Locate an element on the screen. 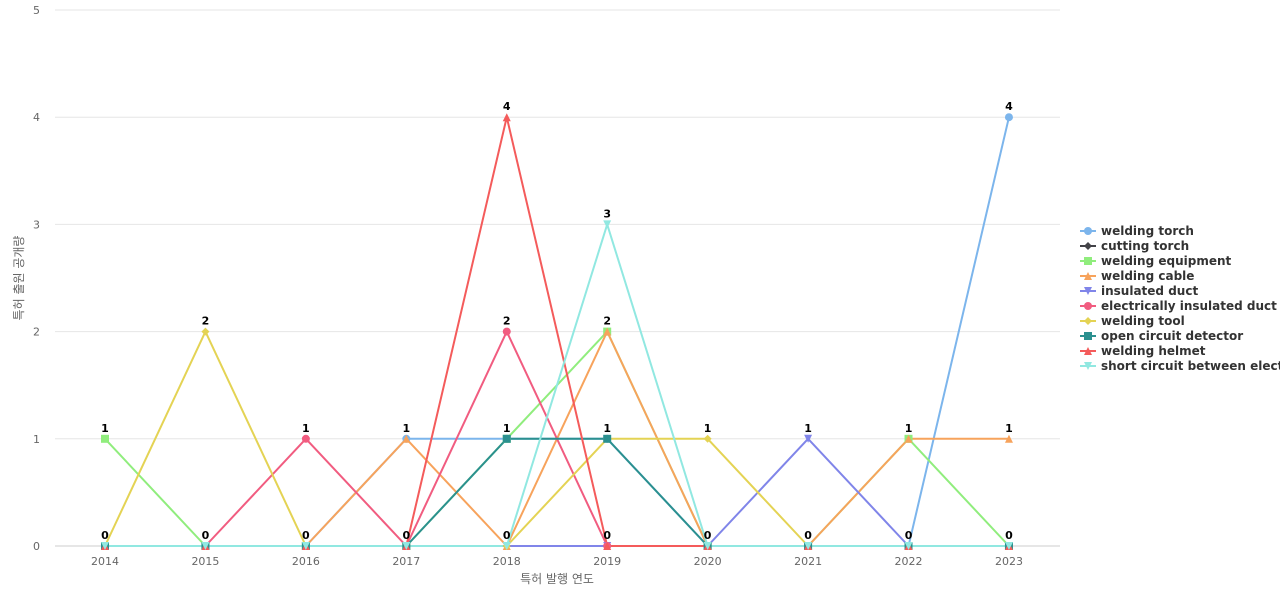  x-axis-title: 특허 발행 연도 is located at coordinates (557, 578).